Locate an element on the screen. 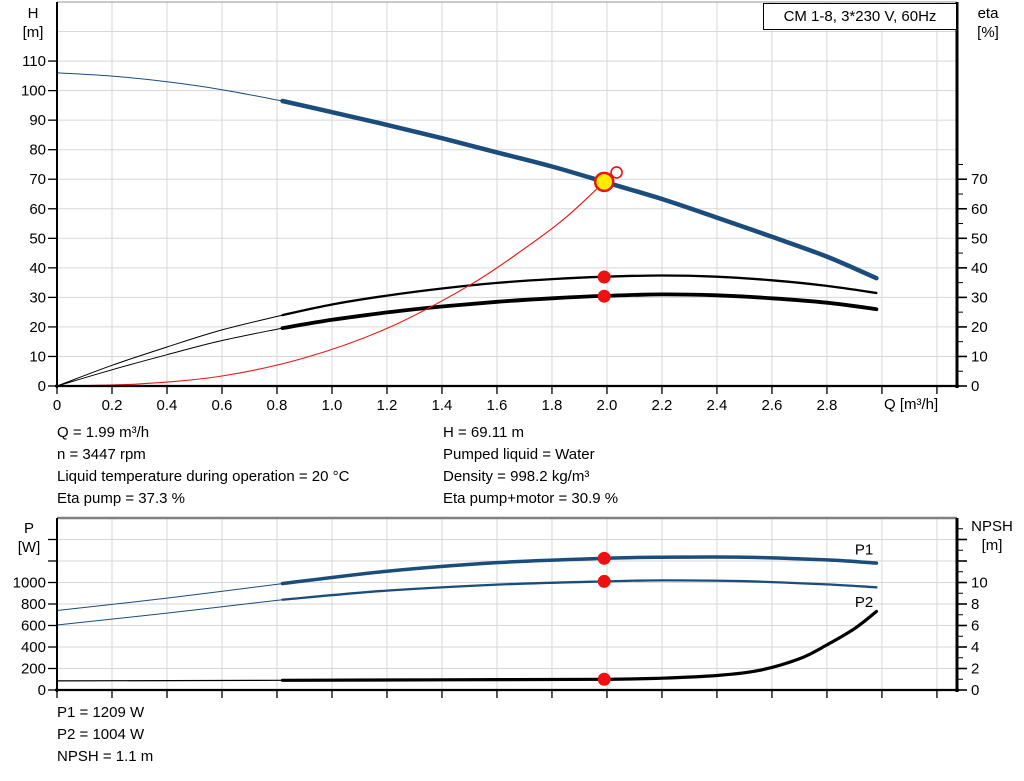 The width and height of the screenshot is (1024, 781). y2-tick-label: 70 is located at coordinates (979, 179).